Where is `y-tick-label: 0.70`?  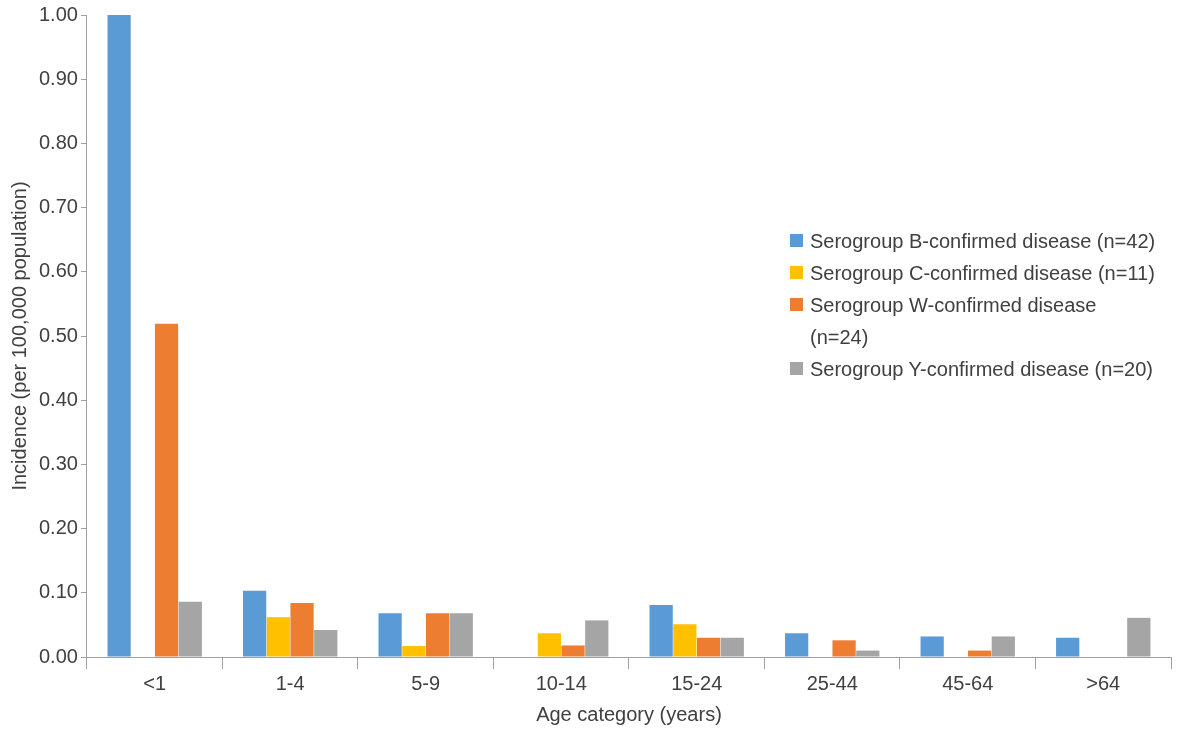
y-tick-label: 0.70 is located at coordinates (58, 206).